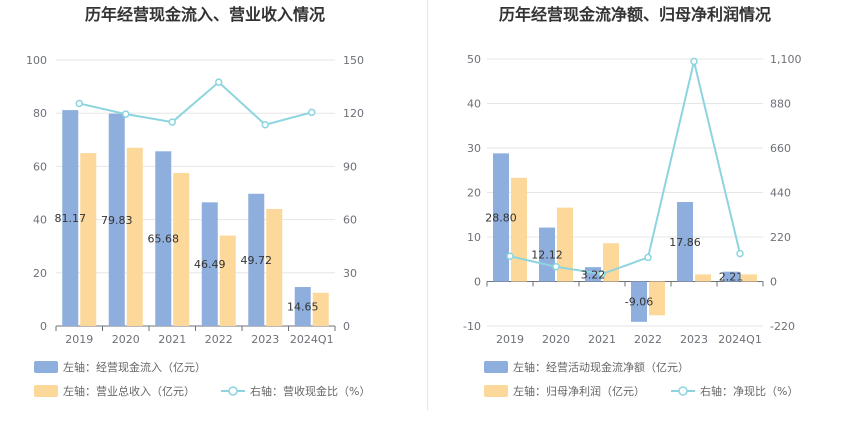 This screenshot has width=850, height=437. What do you see at coordinates (780, 104) in the screenshot?
I see `right-axis-tick: 880` at bounding box center [780, 104].